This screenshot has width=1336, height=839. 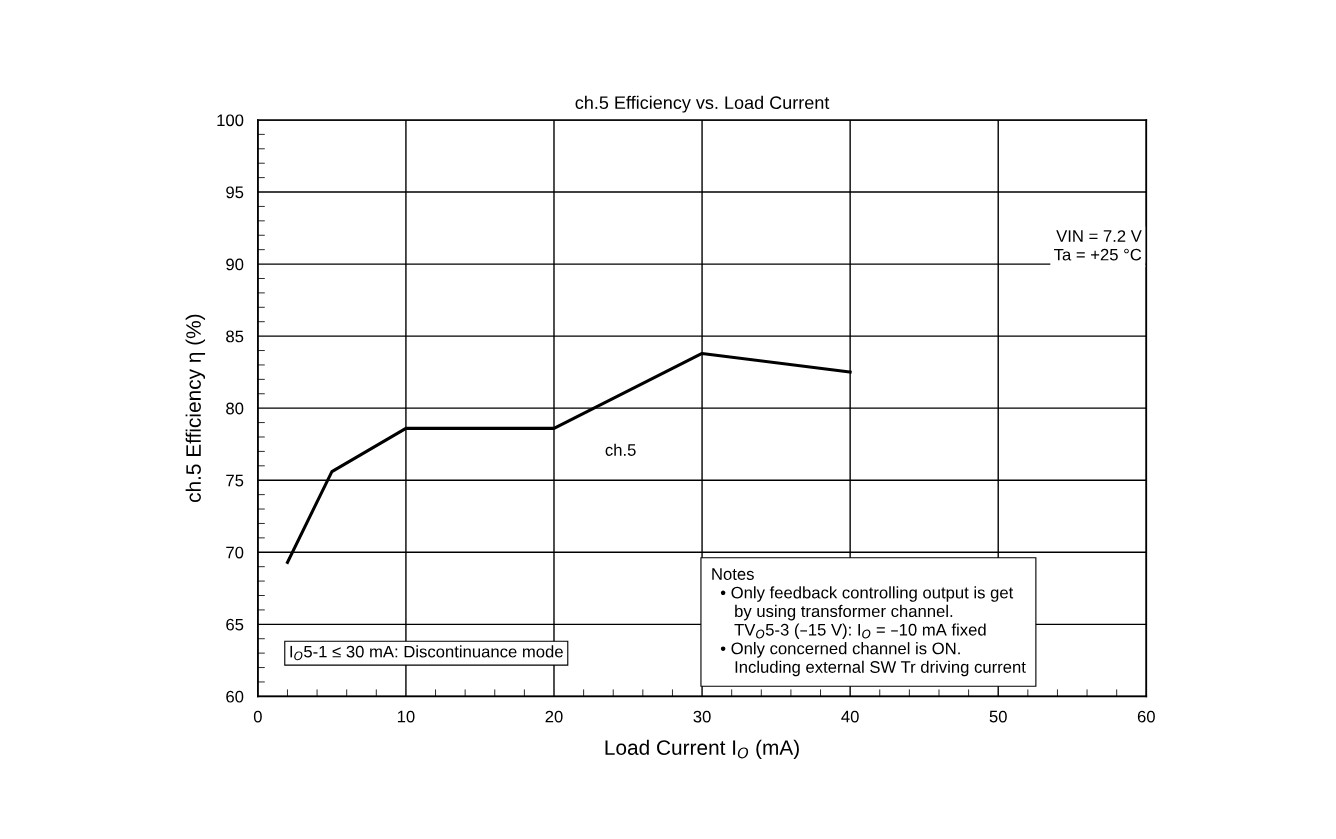 What do you see at coordinates (235, 264) in the screenshot?
I see `y-tick-label: 90` at bounding box center [235, 264].